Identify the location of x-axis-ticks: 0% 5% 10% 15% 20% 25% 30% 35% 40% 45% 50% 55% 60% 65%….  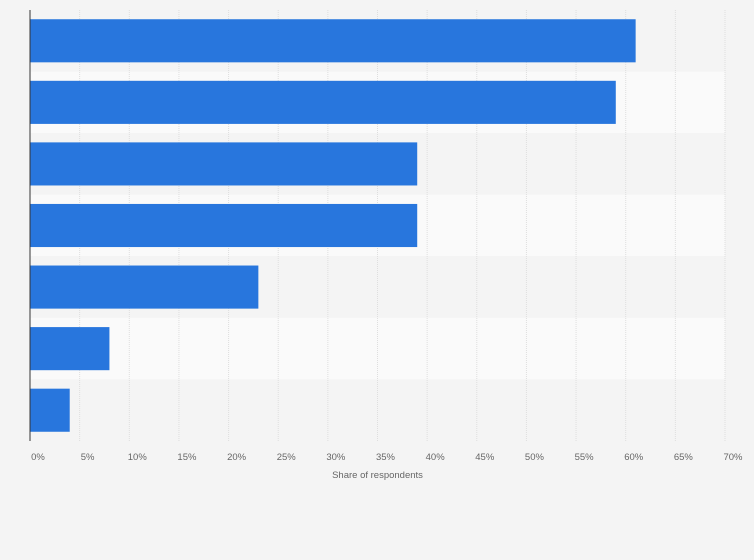
(387, 457).